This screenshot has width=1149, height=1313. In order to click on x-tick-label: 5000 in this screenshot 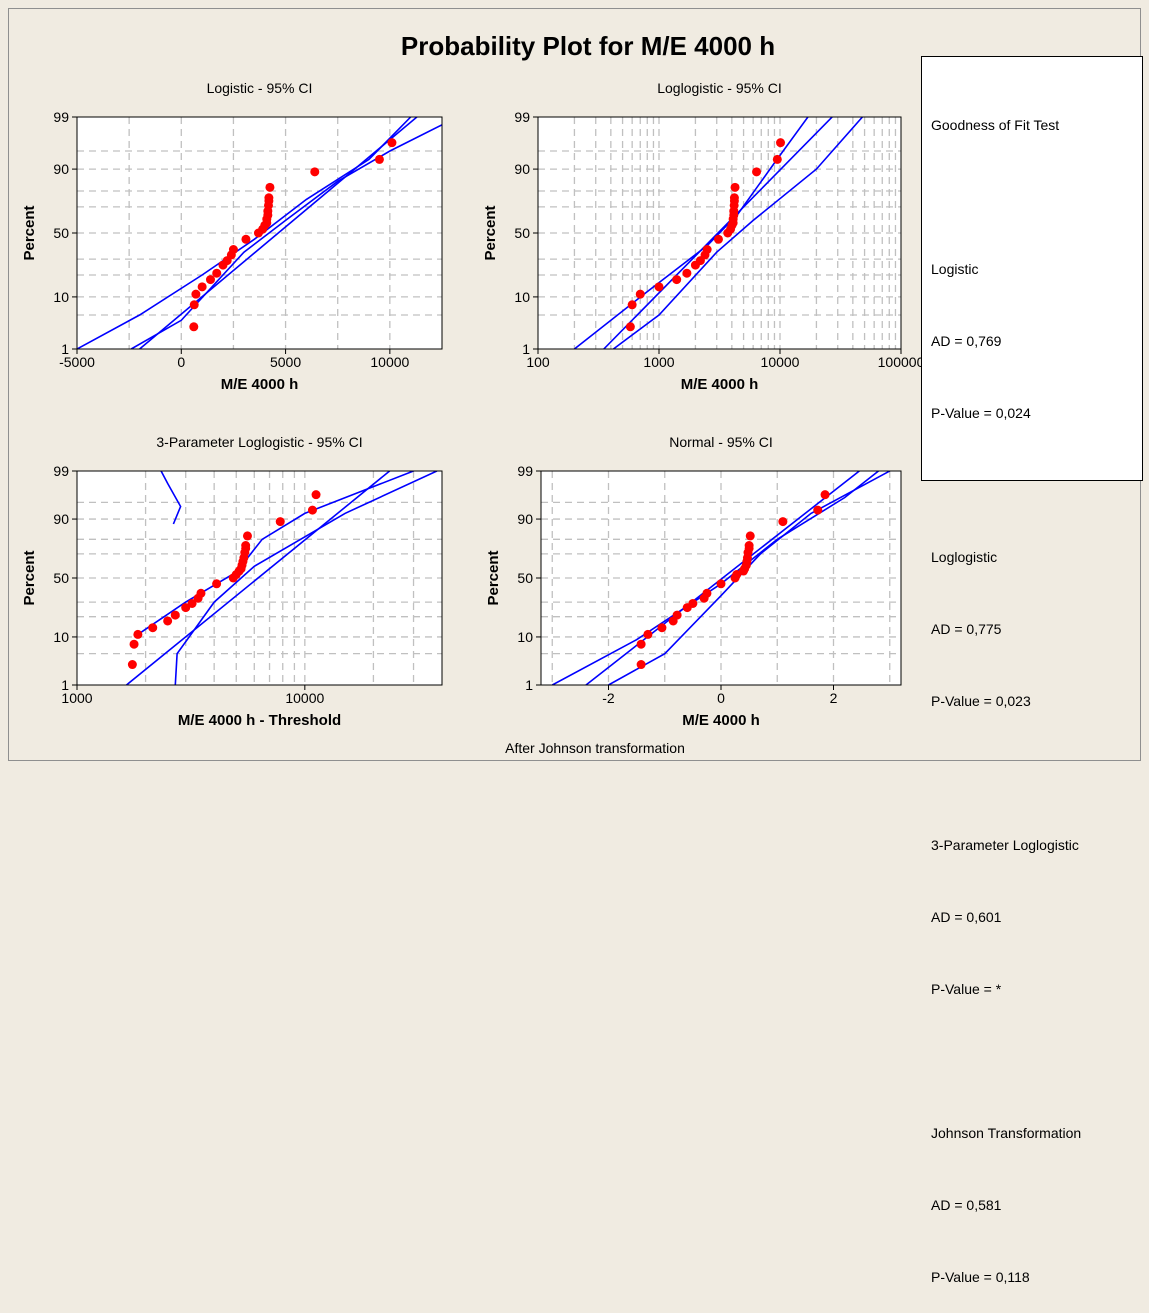, I will do `click(285, 362)`.